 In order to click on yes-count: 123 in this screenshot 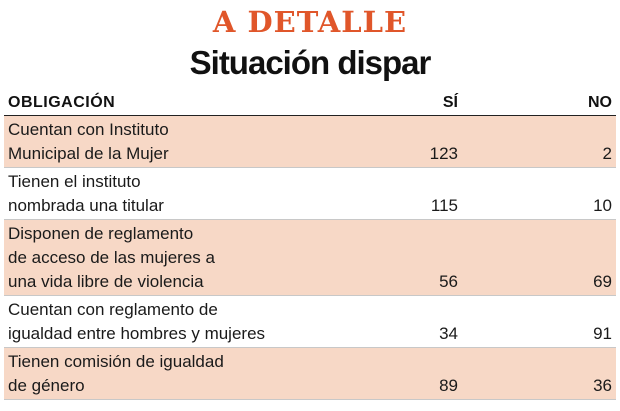, I will do `click(443, 153)`.